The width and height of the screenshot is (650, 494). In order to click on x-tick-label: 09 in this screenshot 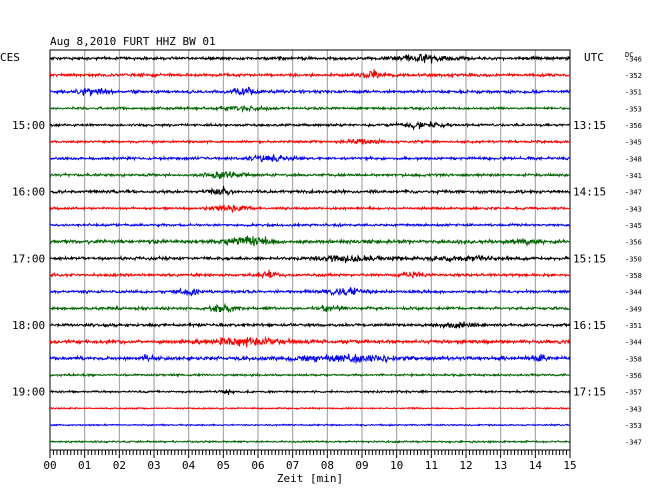, I will do `click(361, 465)`.